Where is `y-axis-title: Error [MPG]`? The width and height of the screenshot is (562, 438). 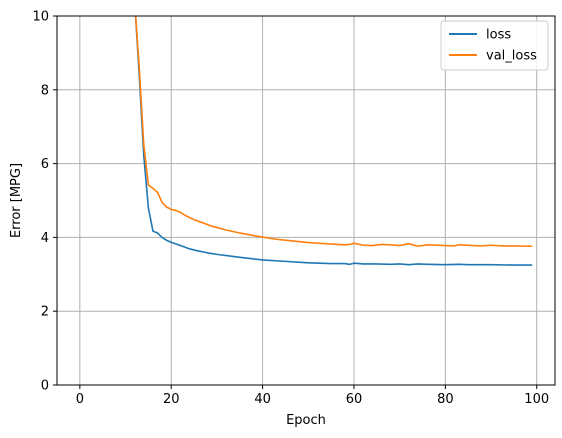 y-axis-title: Error [MPG] is located at coordinates (16, 200).